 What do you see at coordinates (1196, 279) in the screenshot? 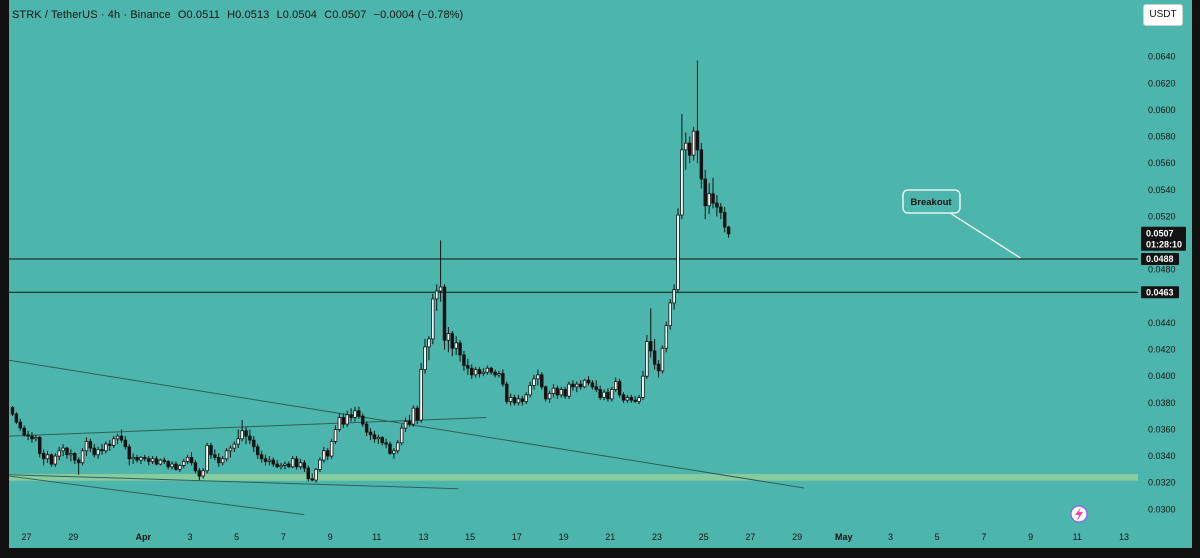
I see `right-frame-edge` at bounding box center [1196, 279].